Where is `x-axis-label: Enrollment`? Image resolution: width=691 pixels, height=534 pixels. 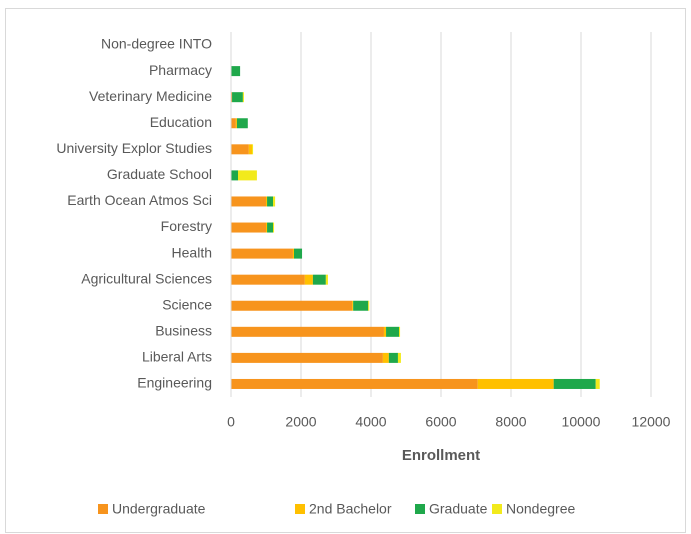
x-axis-label: Enrollment is located at coordinates (441, 455).